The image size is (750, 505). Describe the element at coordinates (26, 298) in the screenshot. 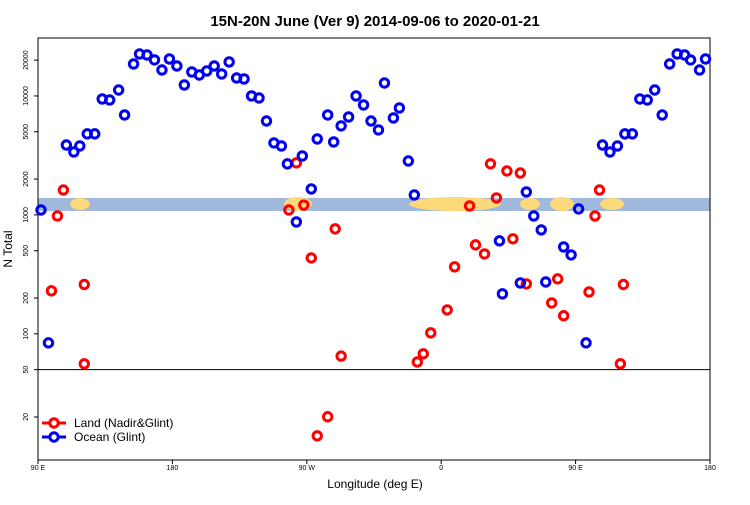

I see `y-tick-label: 200` at that location.